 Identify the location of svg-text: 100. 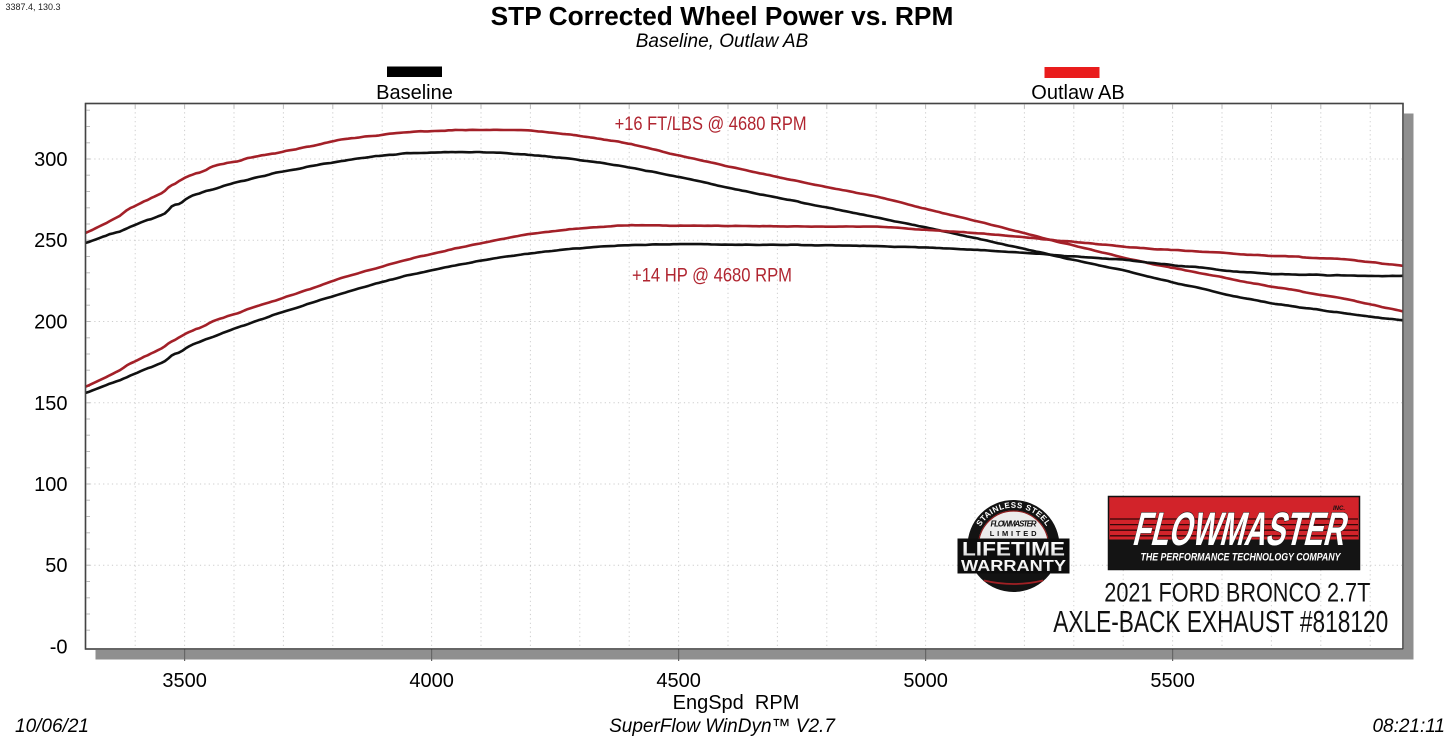
(50, 485).